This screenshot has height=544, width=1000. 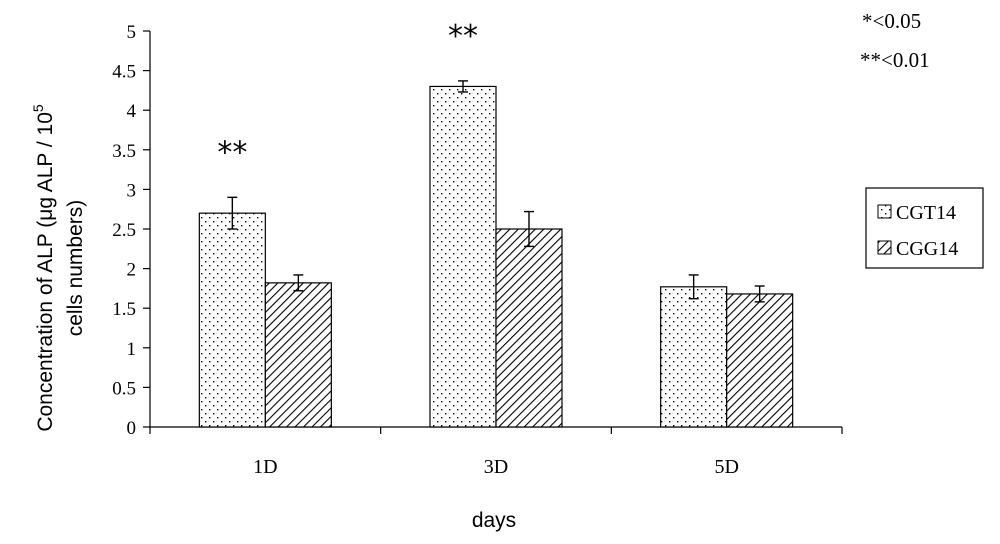 What do you see at coordinates (132, 349) in the screenshot?
I see `y-tick-label: 1` at bounding box center [132, 349].